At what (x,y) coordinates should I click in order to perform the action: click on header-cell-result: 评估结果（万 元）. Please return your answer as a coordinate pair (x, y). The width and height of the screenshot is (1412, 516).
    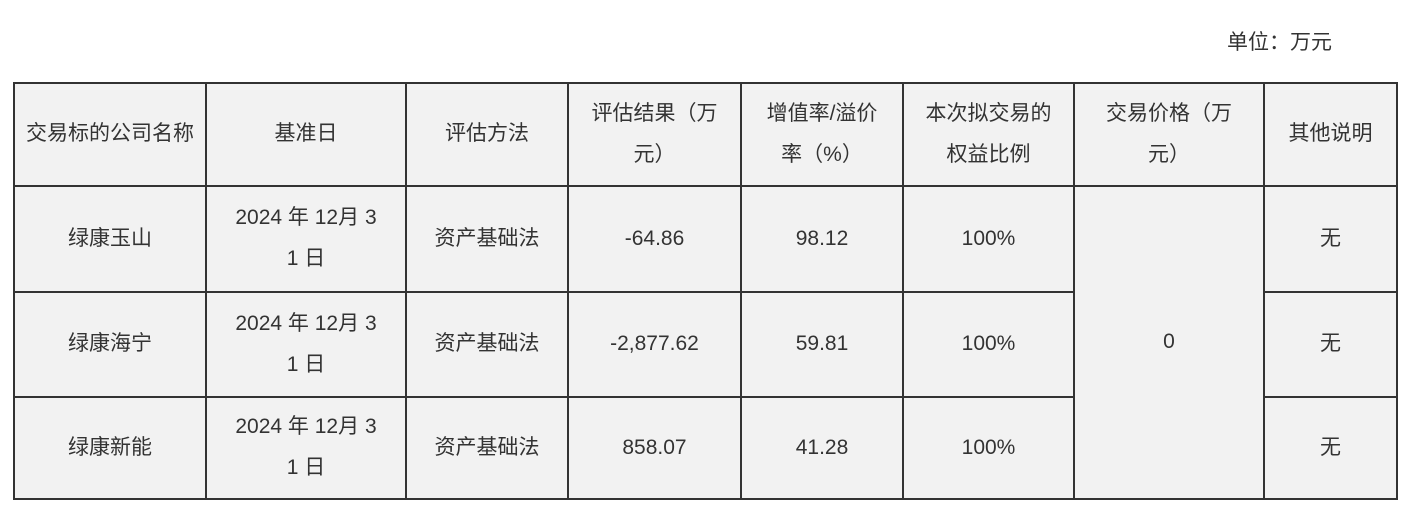
    Looking at the image, I should click on (654, 134).